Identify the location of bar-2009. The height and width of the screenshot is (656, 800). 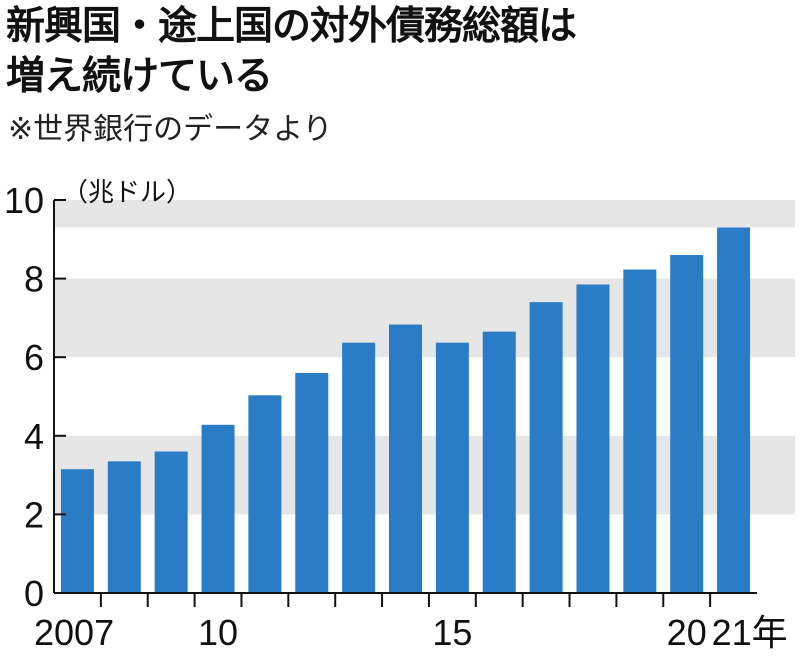
(171, 522).